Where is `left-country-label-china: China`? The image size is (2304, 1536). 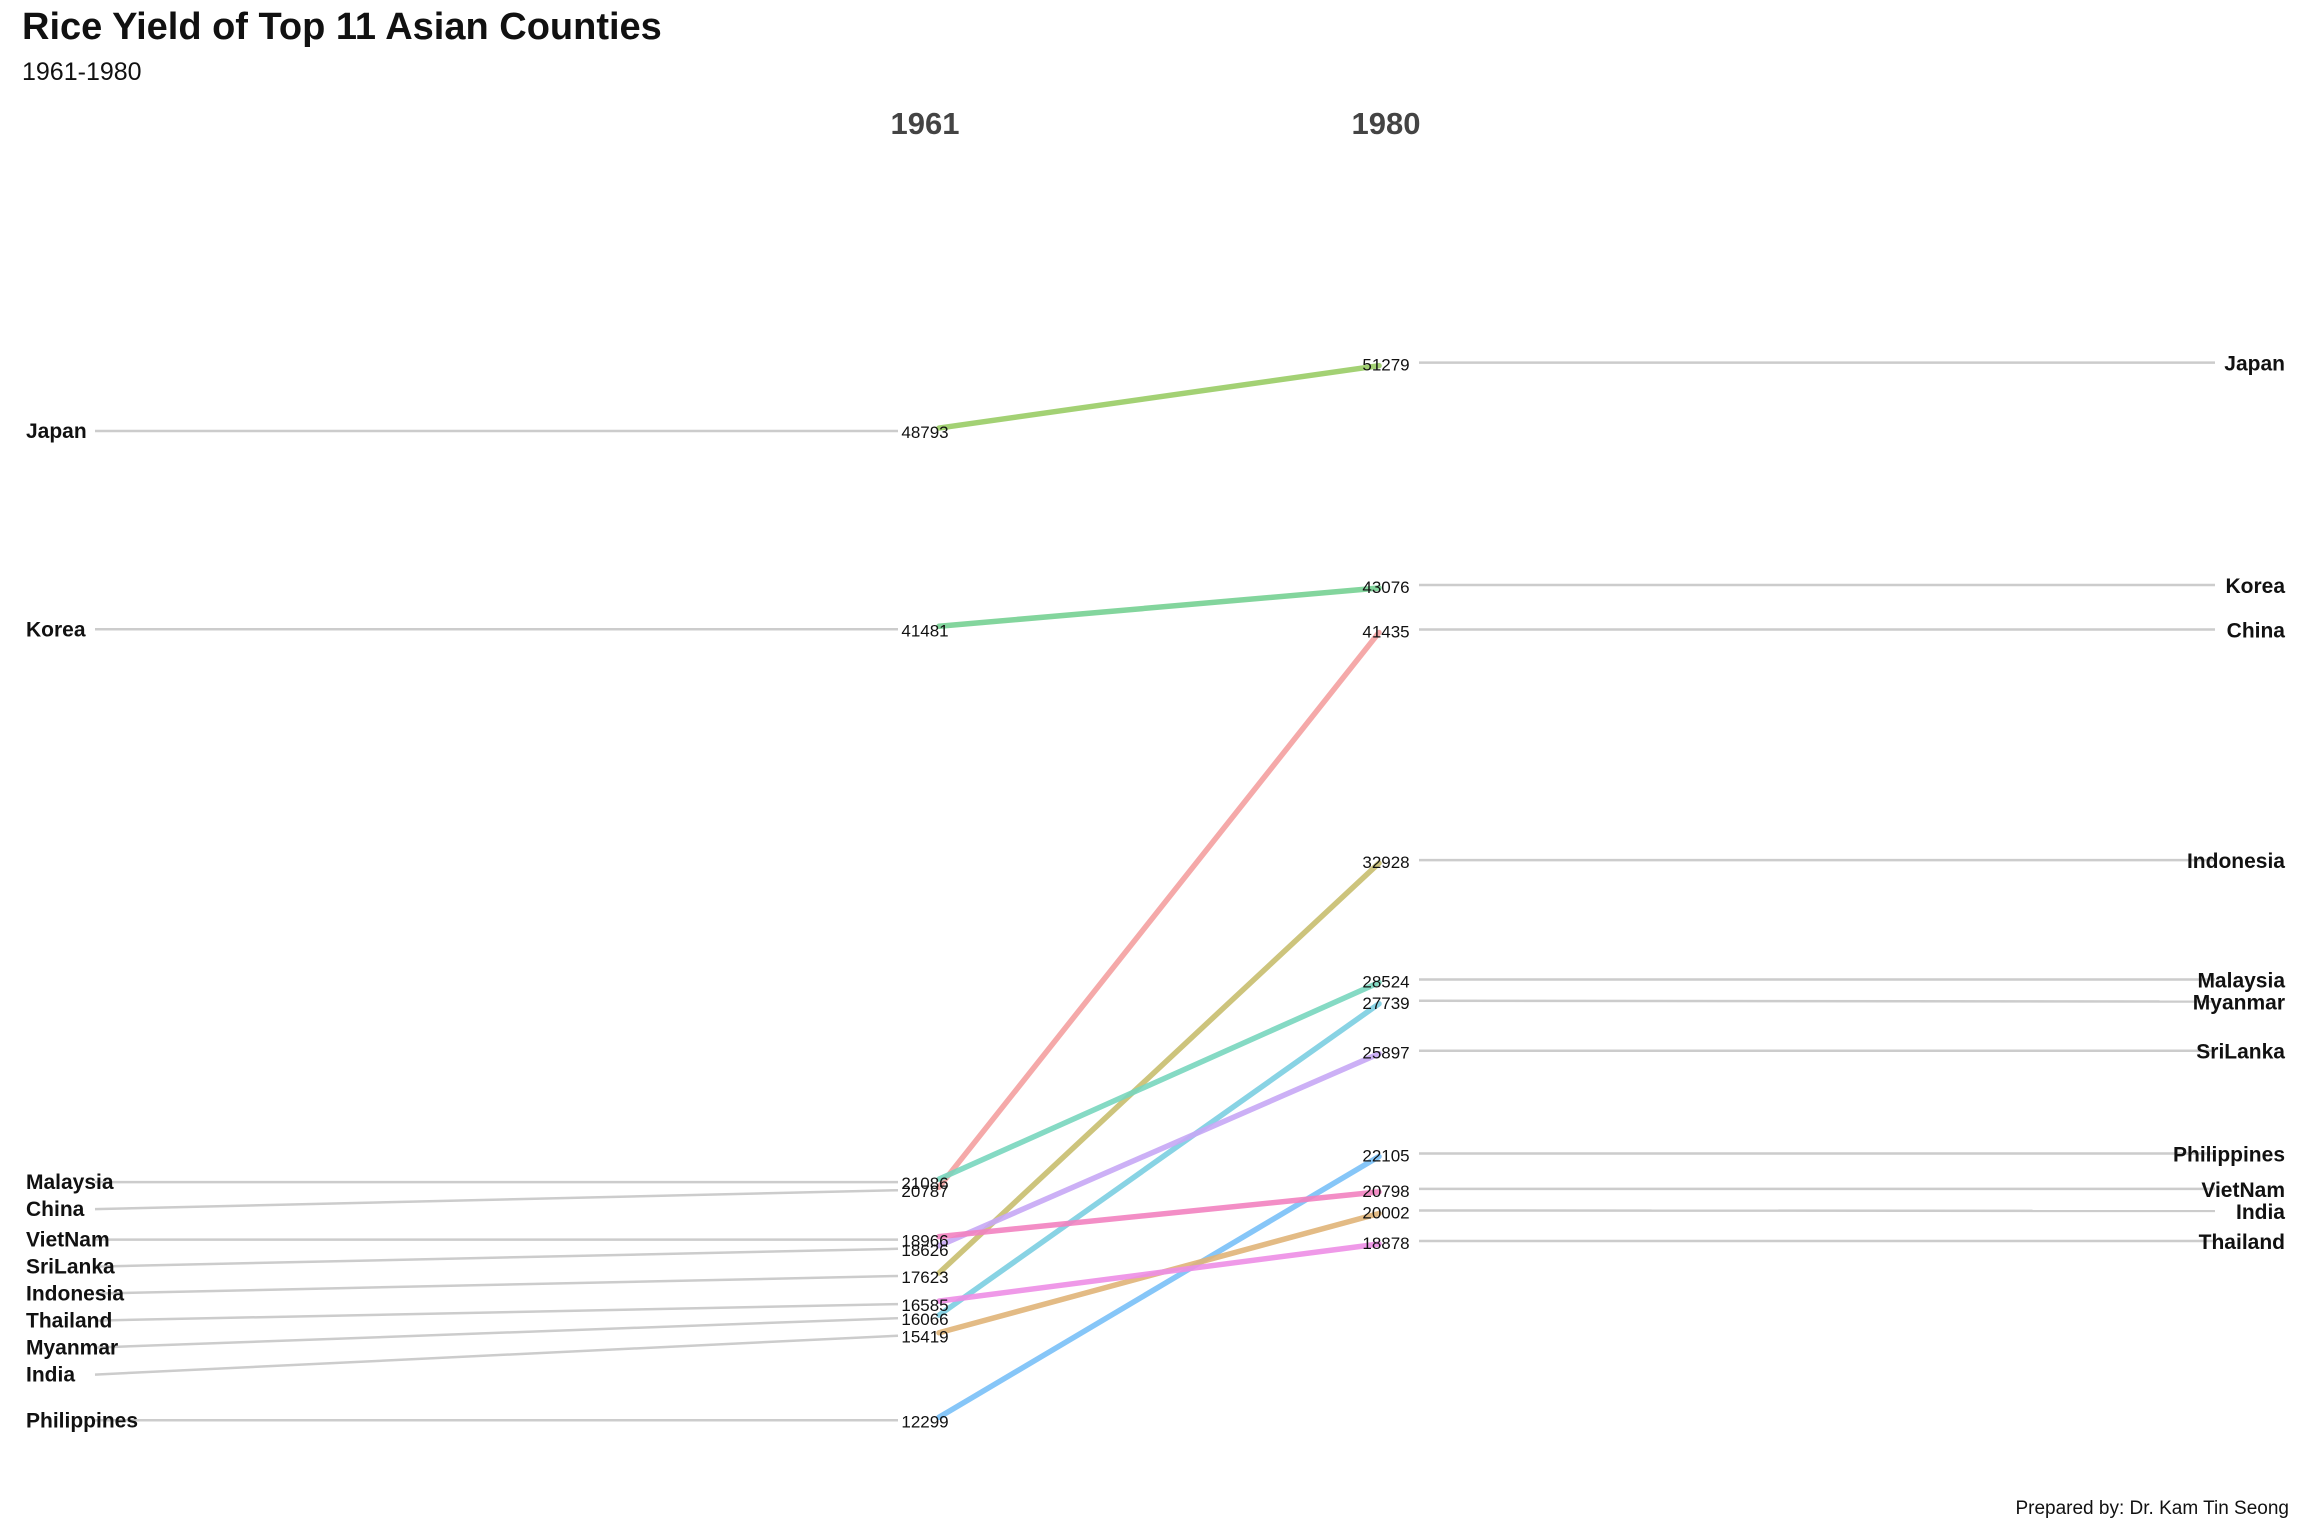
left-country-label-china: China is located at coordinates (55, 1209).